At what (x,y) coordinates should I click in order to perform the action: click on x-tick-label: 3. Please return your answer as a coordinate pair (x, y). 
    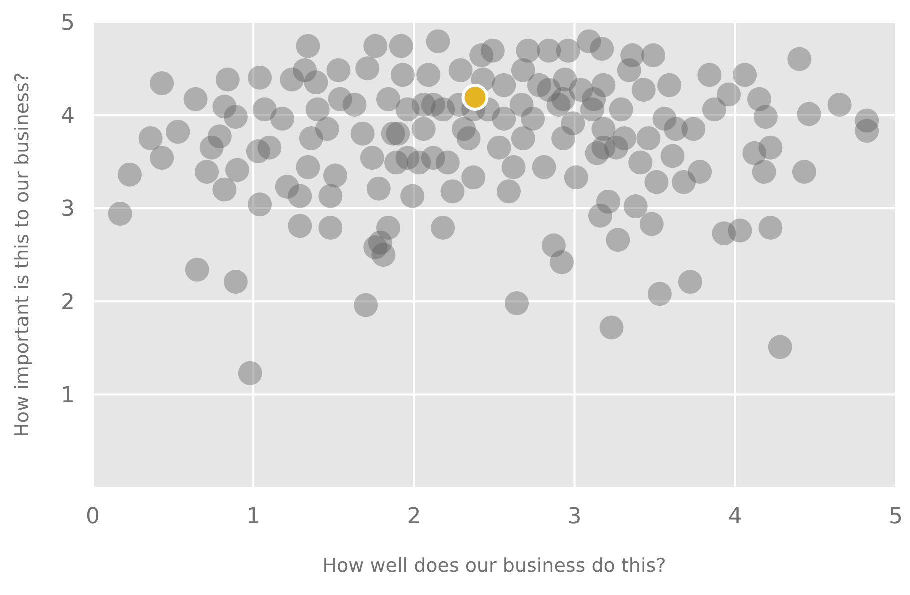
    Looking at the image, I should click on (575, 517).